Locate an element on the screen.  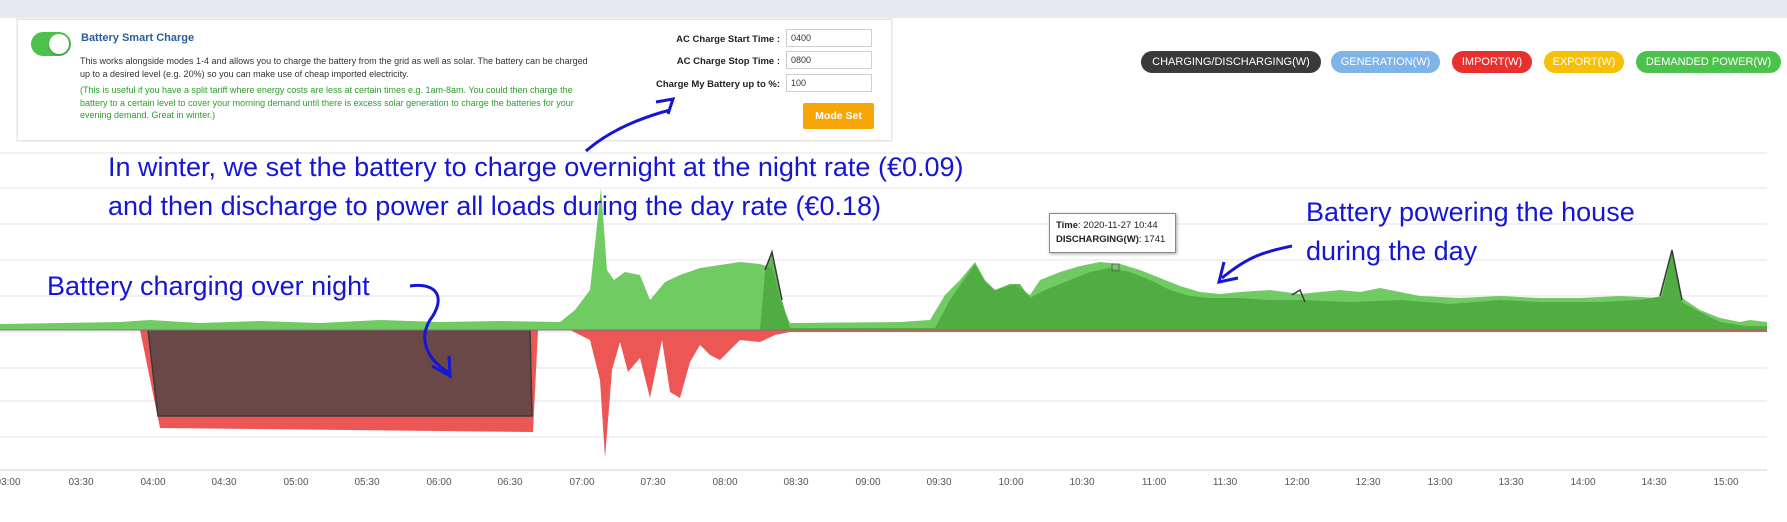
x-tick: 06:30 is located at coordinates (510, 482).